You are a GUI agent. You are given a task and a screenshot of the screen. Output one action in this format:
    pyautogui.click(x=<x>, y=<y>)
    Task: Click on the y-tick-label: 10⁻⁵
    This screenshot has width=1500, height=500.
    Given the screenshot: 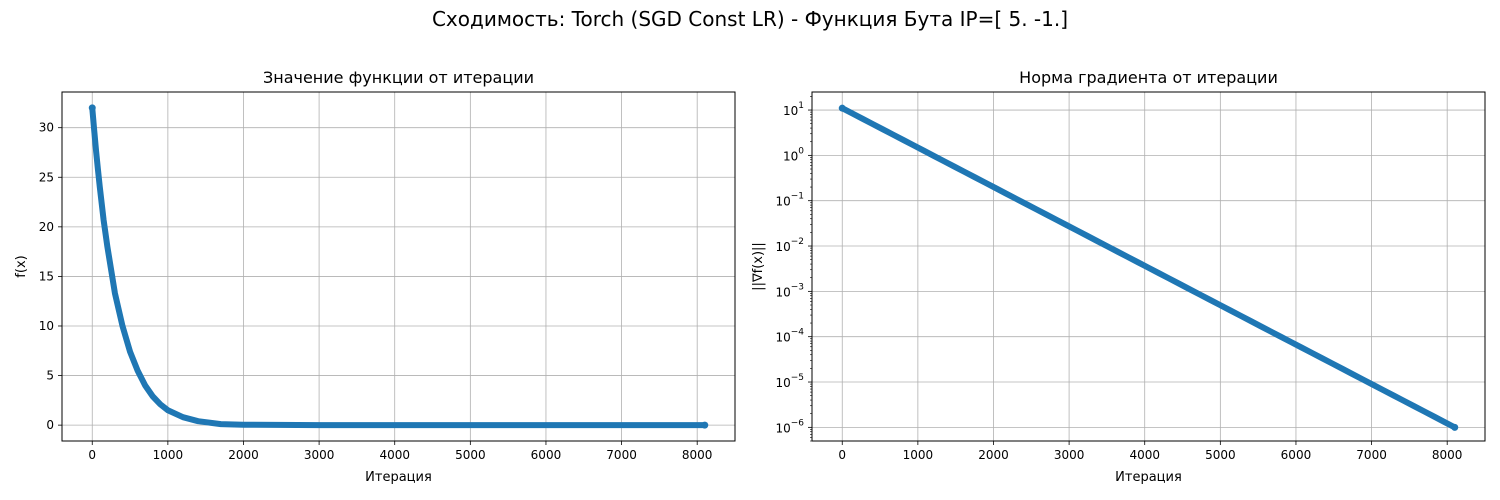 What is the action you would take?
    pyautogui.click(x=789, y=381)
    